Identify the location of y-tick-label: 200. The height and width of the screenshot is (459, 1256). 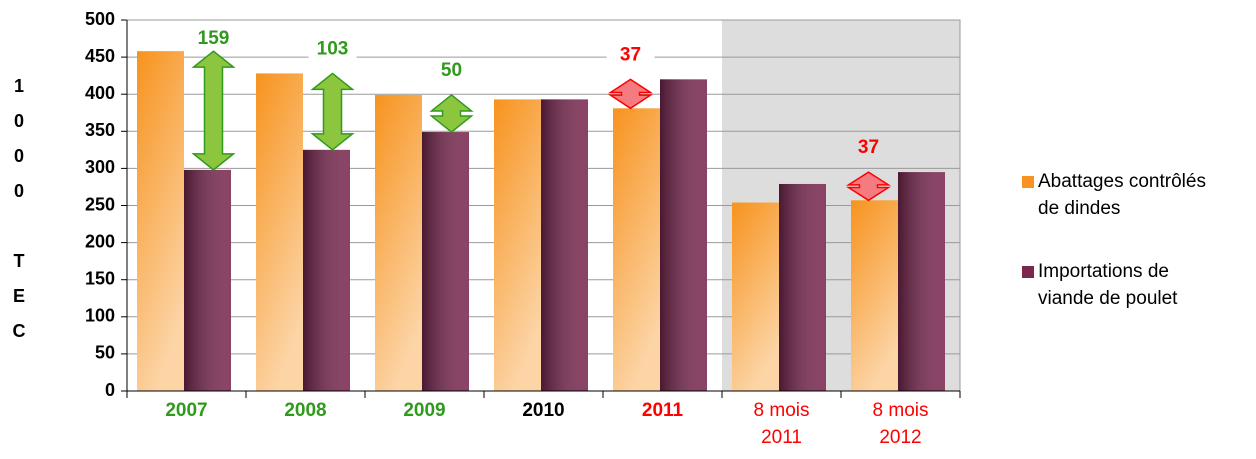
(100, 241).